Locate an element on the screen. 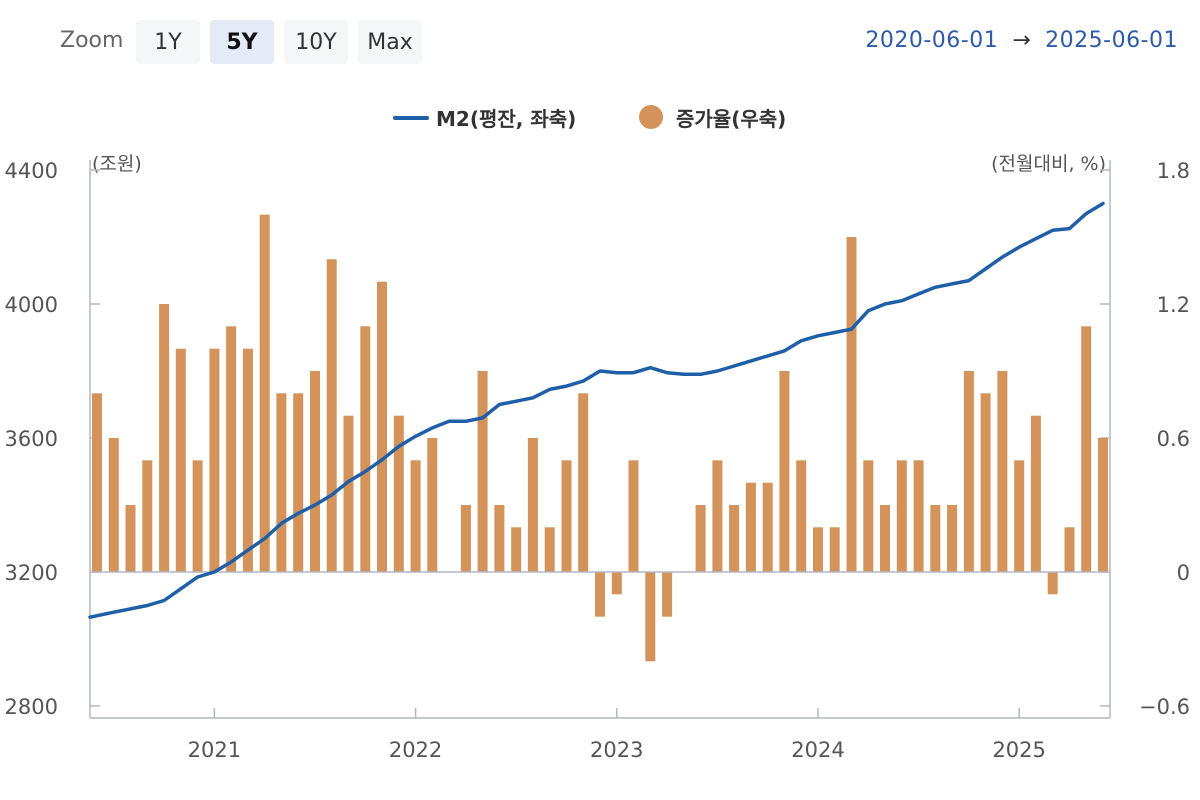 The height and width of the screenshot is (800, 1200). legend-bar-swatch is located at coordinates (651, 117).